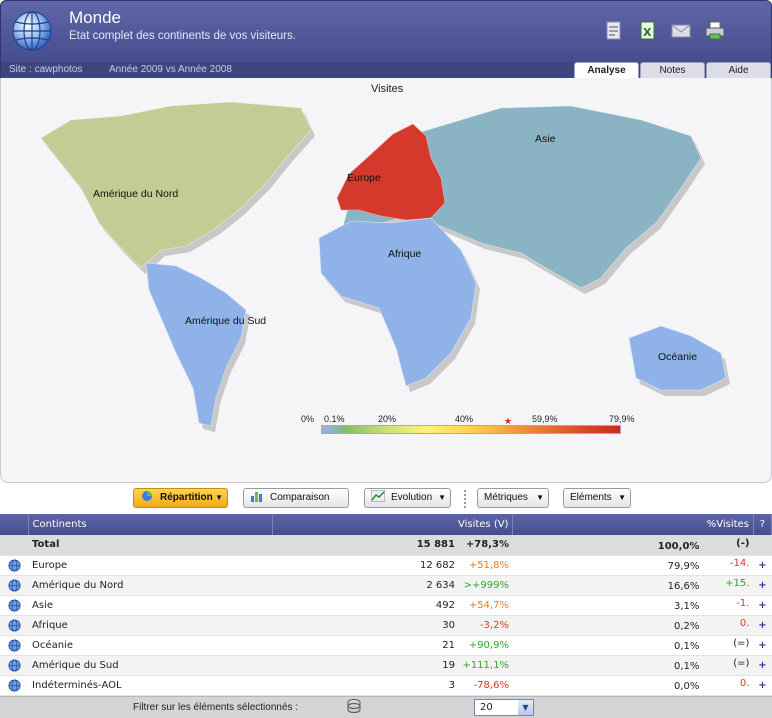  What do you see at coordinates (683, 586) in the screenshot?
I see `pct-value: 16,6%` at bounding box center [683, 586].